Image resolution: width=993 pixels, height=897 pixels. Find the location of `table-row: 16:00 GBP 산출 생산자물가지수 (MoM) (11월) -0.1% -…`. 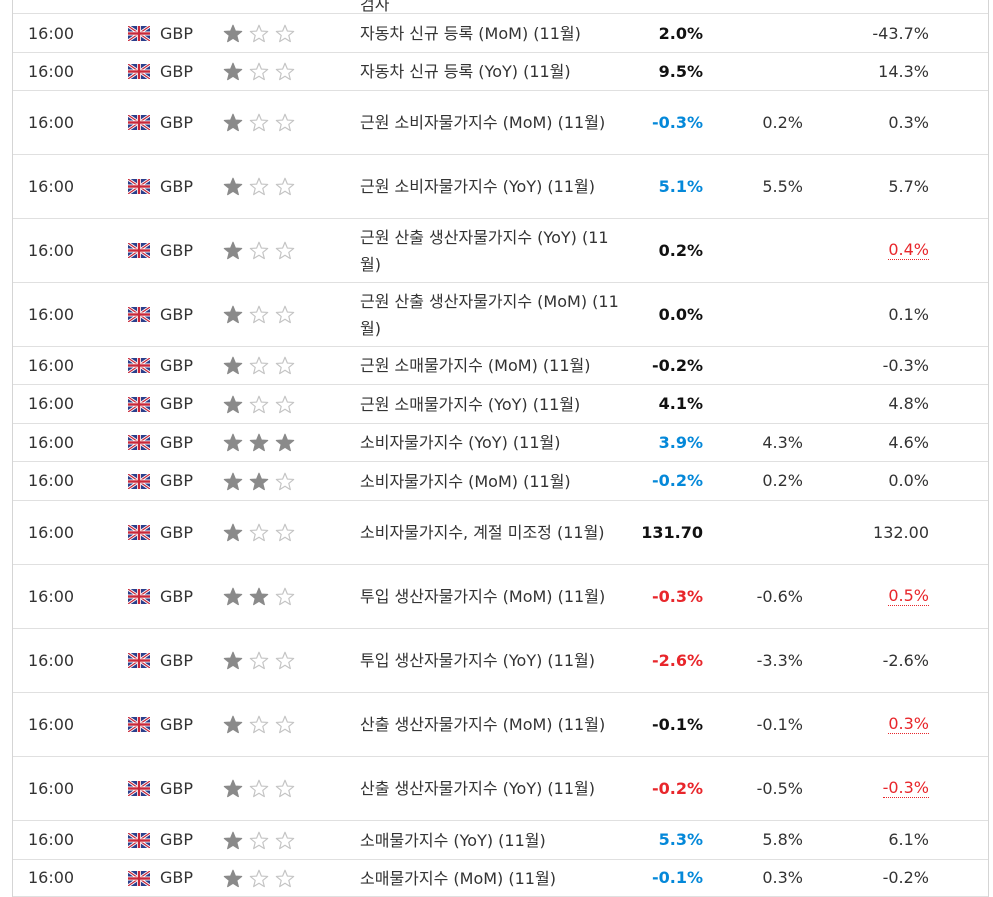

table-row: 16:00 GBP 산출 생산자물가지수 (MoM) (11월) -0.1% -… is located at coordinates (500, 725).